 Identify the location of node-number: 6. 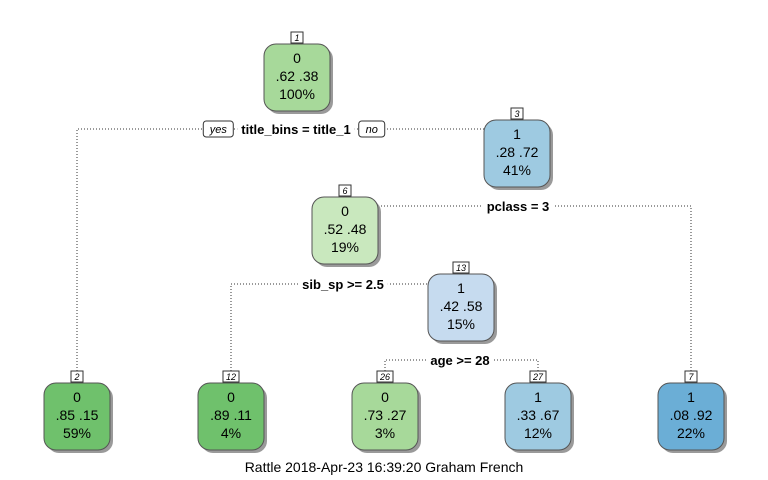
(344, 191).